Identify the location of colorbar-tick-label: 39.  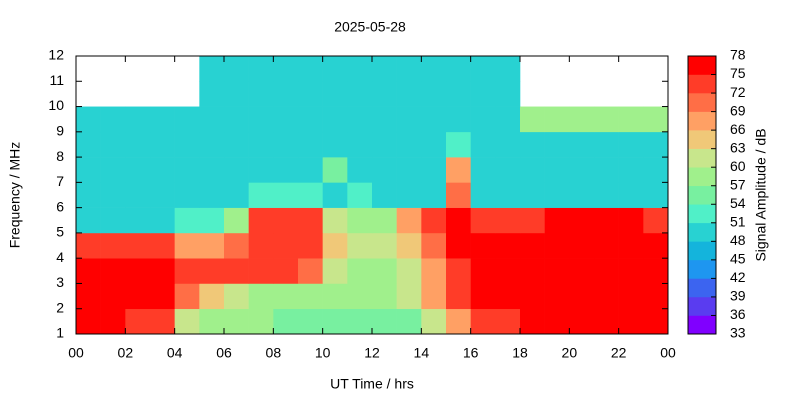
(738, 296).